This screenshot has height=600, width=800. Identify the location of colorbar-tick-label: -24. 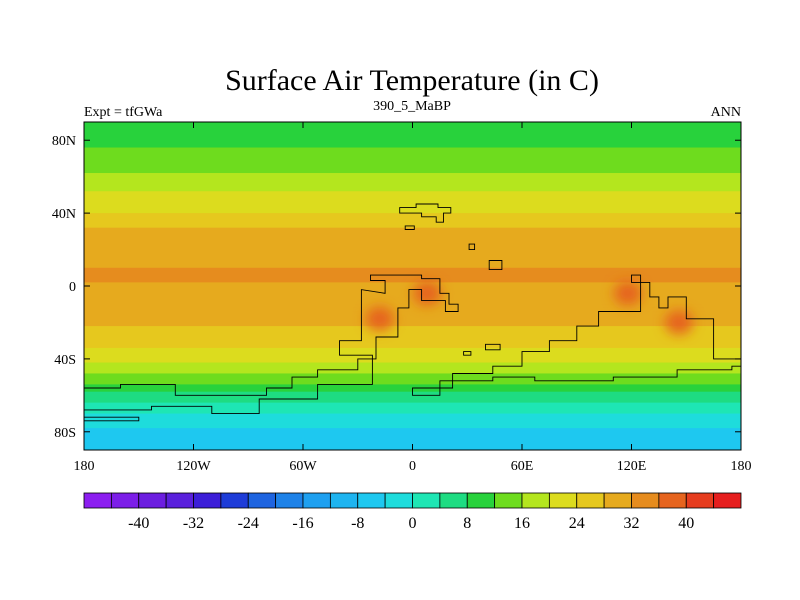
(248, 523).